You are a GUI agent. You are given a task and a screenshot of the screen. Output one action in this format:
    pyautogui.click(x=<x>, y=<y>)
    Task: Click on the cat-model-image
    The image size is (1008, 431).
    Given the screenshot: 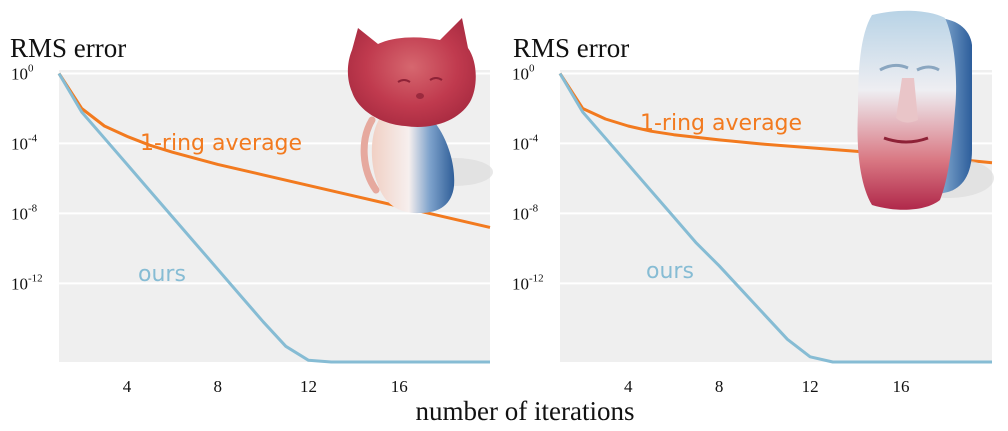 What is the action you would take?
    pyautogui.click(x=420, y=116)
    